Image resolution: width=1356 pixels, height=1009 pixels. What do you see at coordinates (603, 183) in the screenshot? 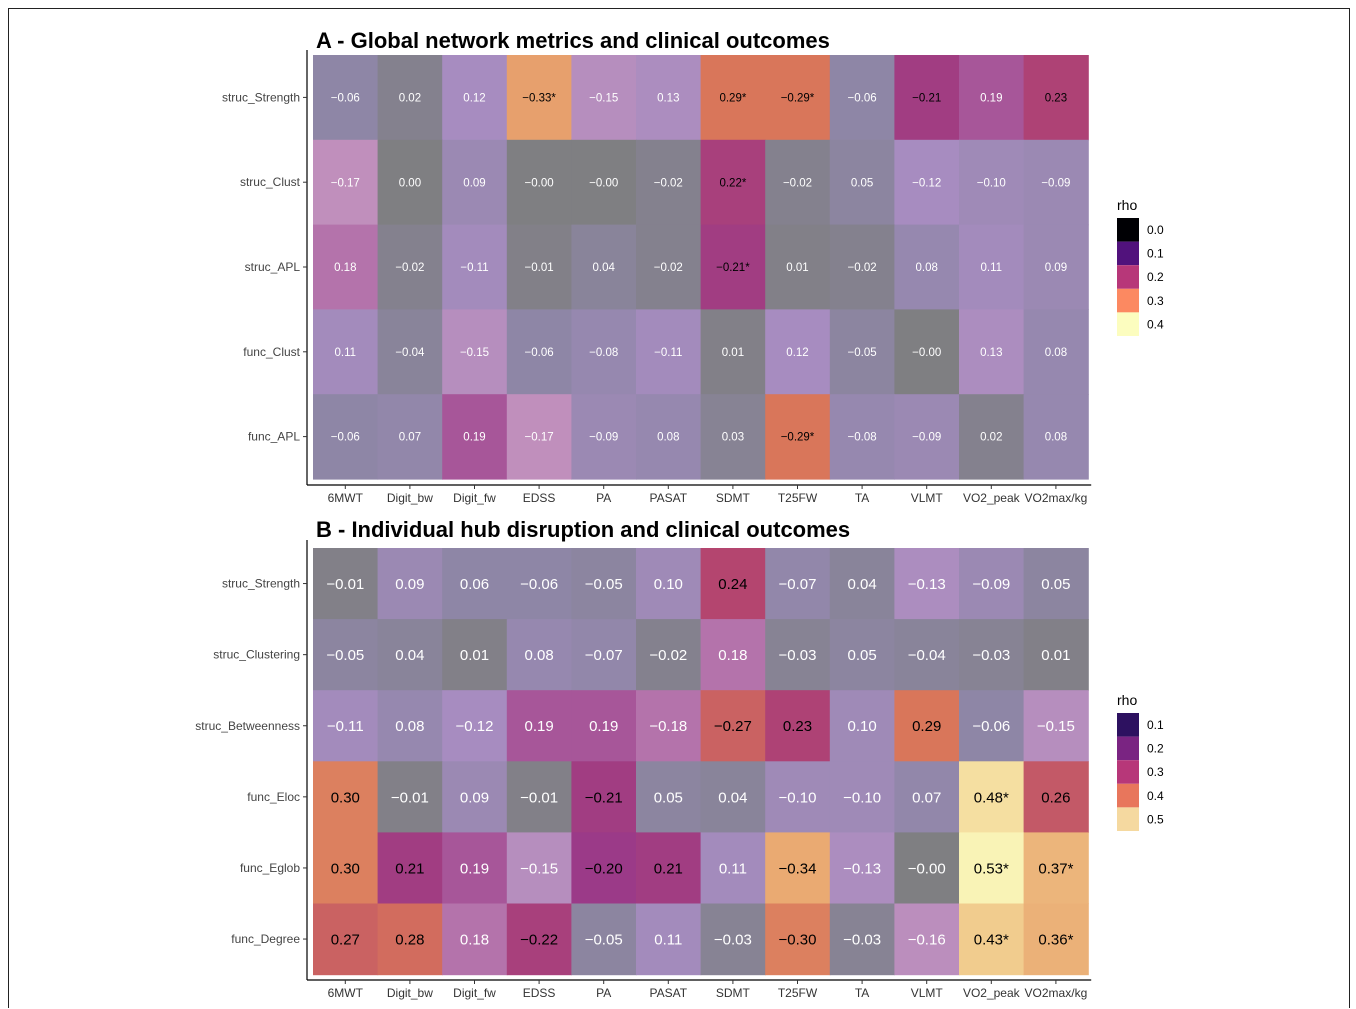
I see `cell-label: −0.00` at bounding box center [603, 183].